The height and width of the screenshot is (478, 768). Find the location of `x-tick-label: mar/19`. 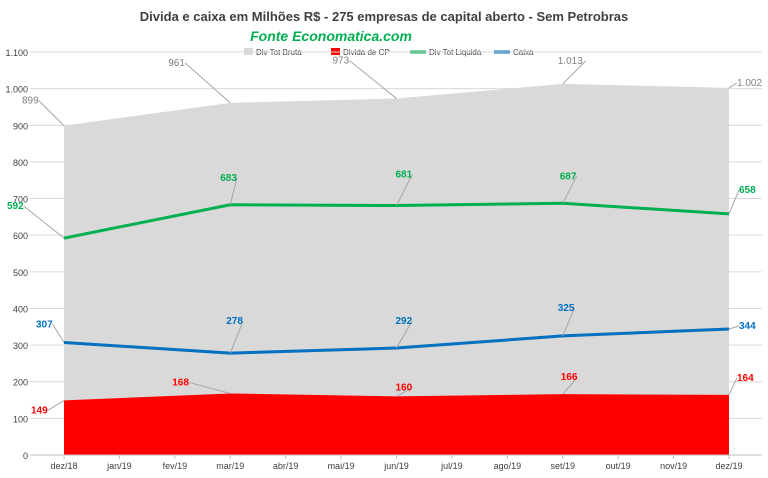

x-tick-label: mar/19 is located at coordinates (230, 466).